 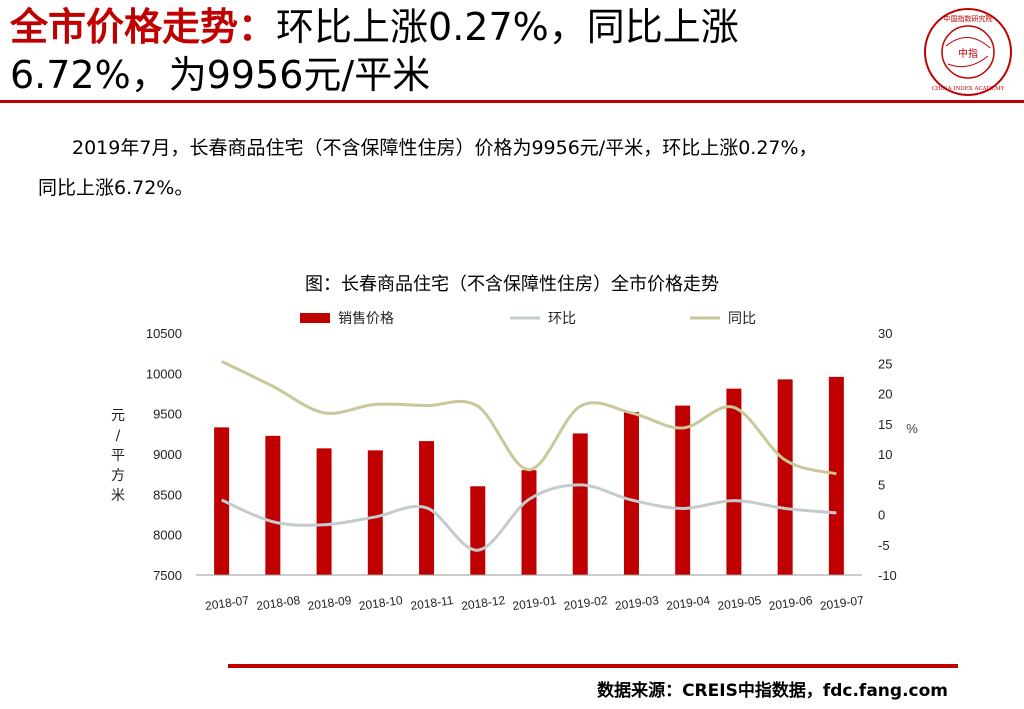 What do you see at coordinates (118, 456) in the screenshot?
I see `left-axis-title-char: 平` at bounding box center [118, 456].